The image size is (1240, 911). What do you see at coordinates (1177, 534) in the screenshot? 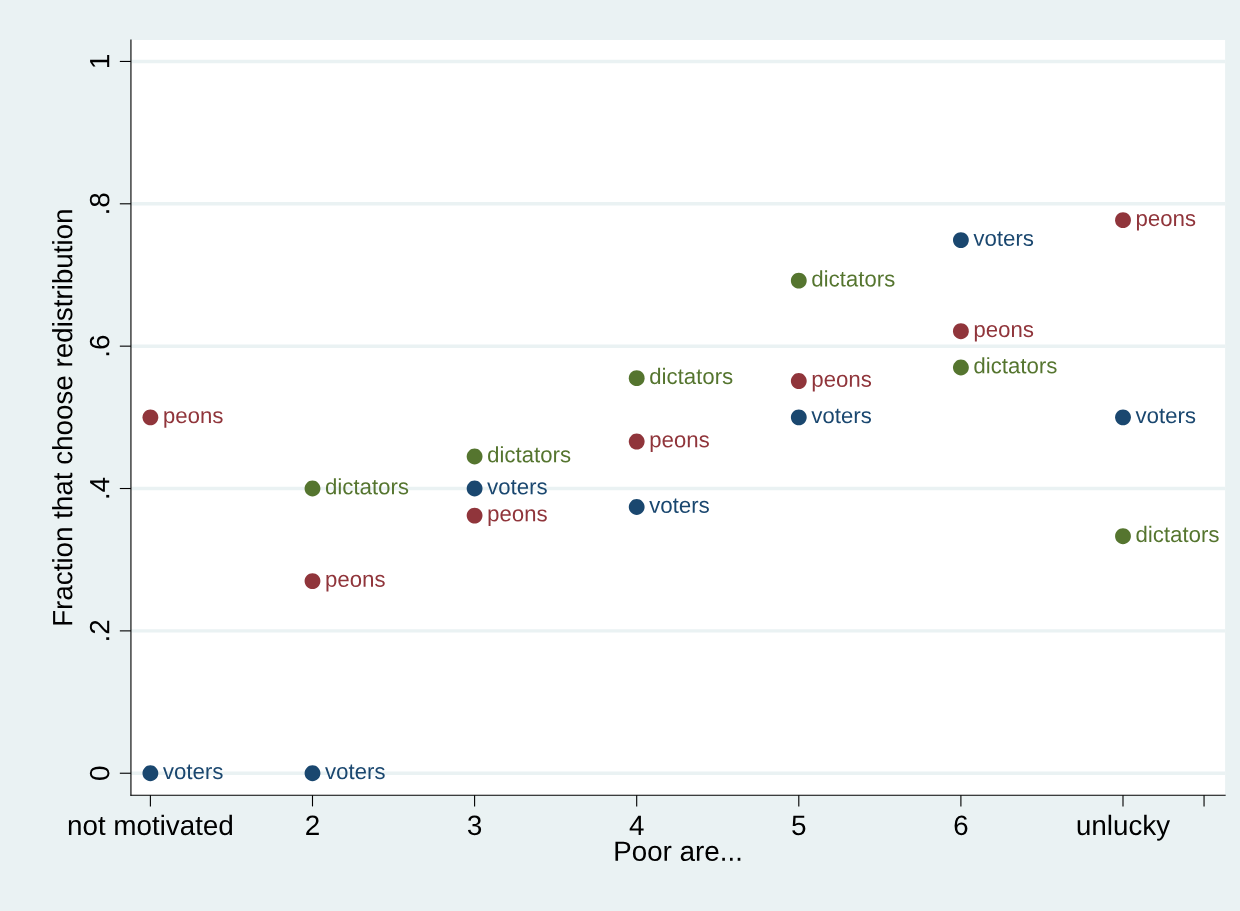
I see `series-label: dictators` at bounding box center [1177, 534].